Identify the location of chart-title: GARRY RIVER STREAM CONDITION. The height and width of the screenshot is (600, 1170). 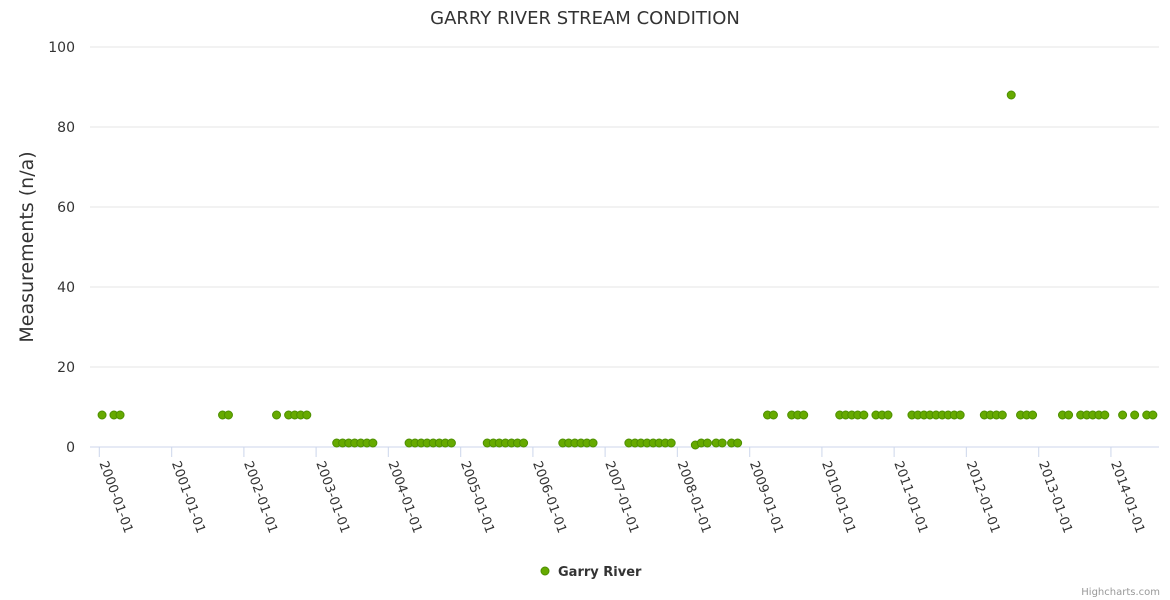
(585, 18).